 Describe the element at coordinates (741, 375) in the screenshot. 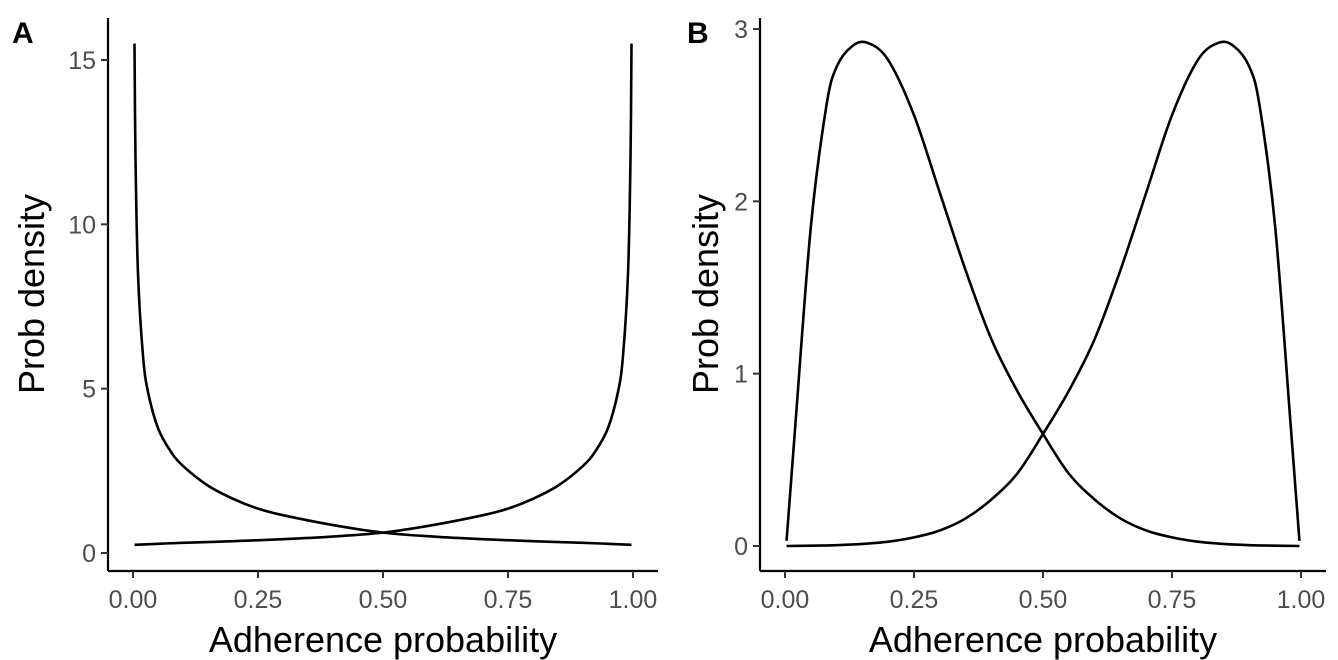

I see `y-tick-label: 1` at that location.